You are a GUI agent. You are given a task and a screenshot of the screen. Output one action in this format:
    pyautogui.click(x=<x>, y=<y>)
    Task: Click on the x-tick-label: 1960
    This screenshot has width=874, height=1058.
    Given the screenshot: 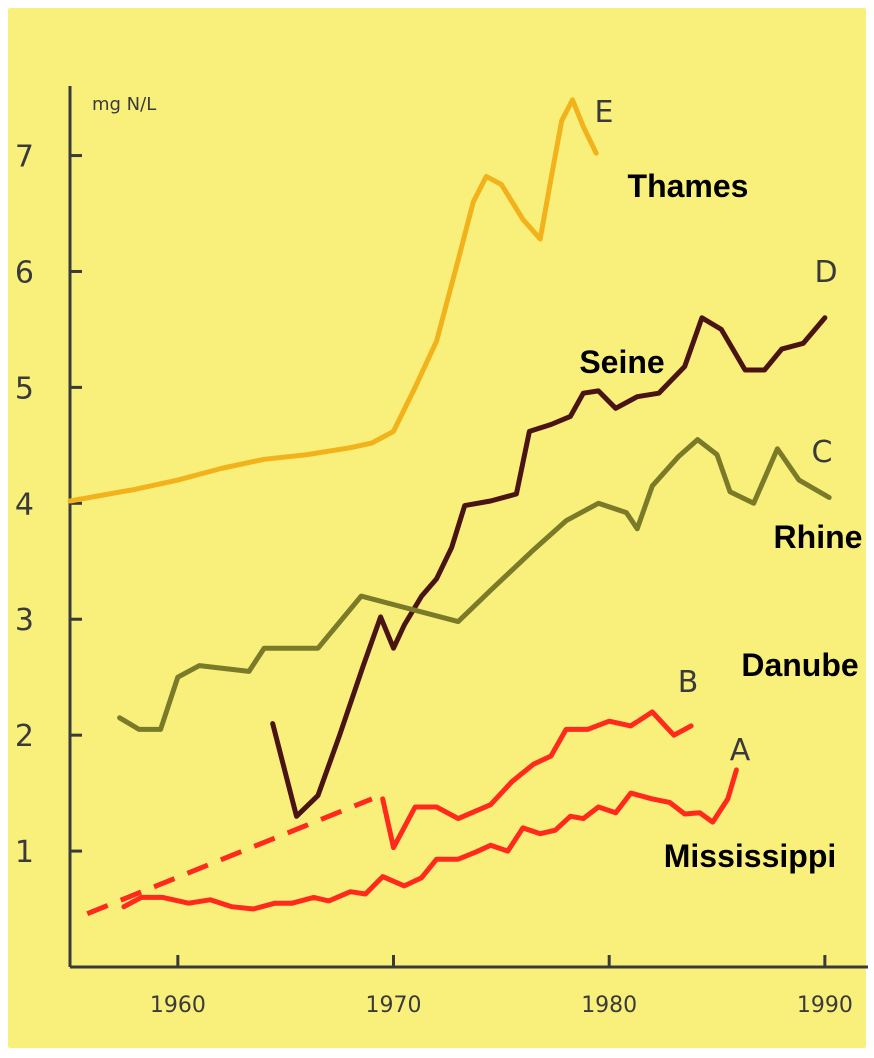 What is the action you would take?
    pyautogui.click(x=178, y=1005)
    